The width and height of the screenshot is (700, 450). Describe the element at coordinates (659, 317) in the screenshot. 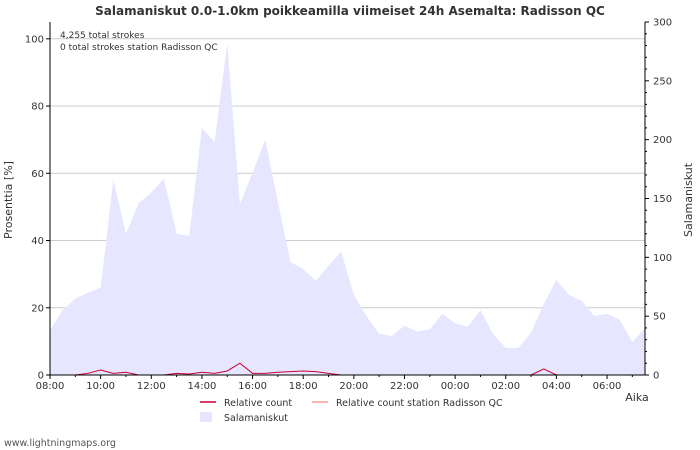

I see `right-tick-label-50: 50` at that location.